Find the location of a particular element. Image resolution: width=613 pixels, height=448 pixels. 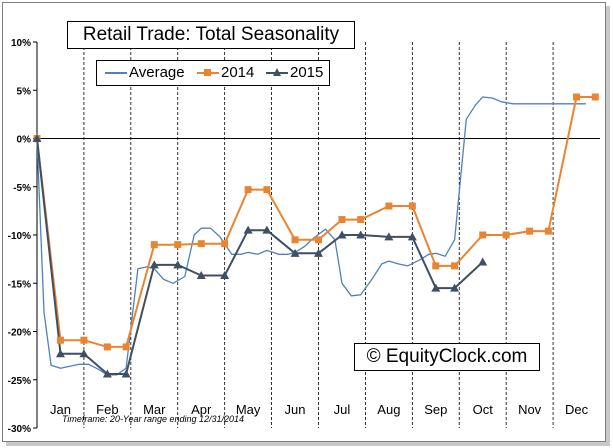

x-tick-label: Jul is located at coordinates (342, 409).